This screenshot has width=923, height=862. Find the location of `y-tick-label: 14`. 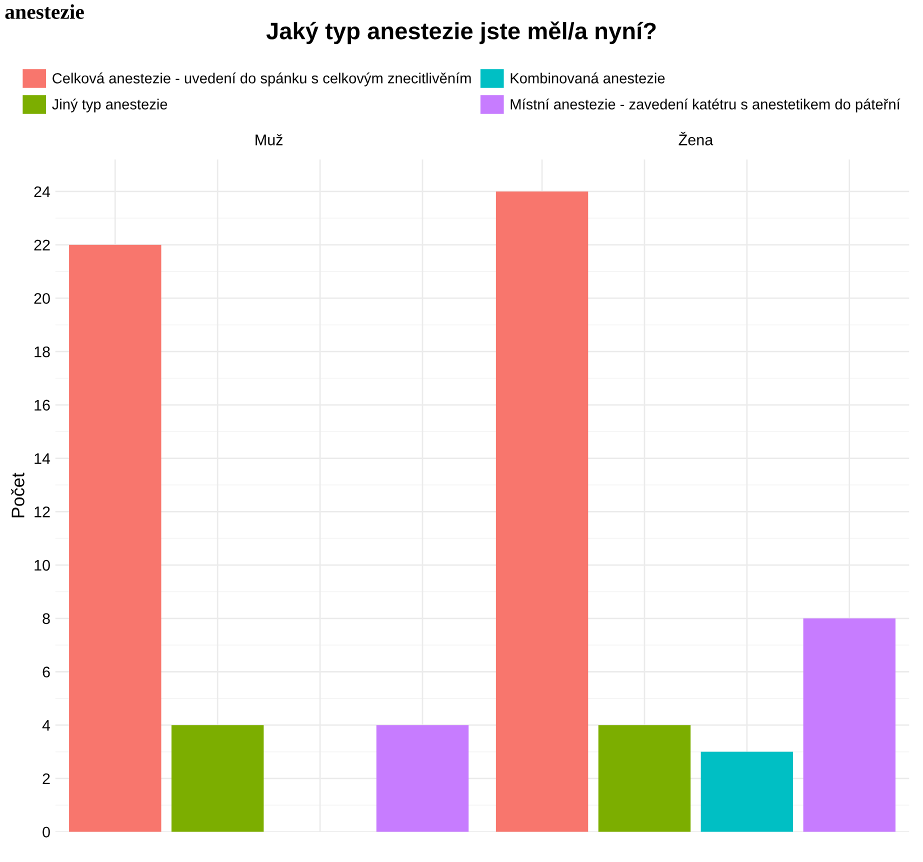

y-tick-label: 14 is located at coordinates (42, 458).